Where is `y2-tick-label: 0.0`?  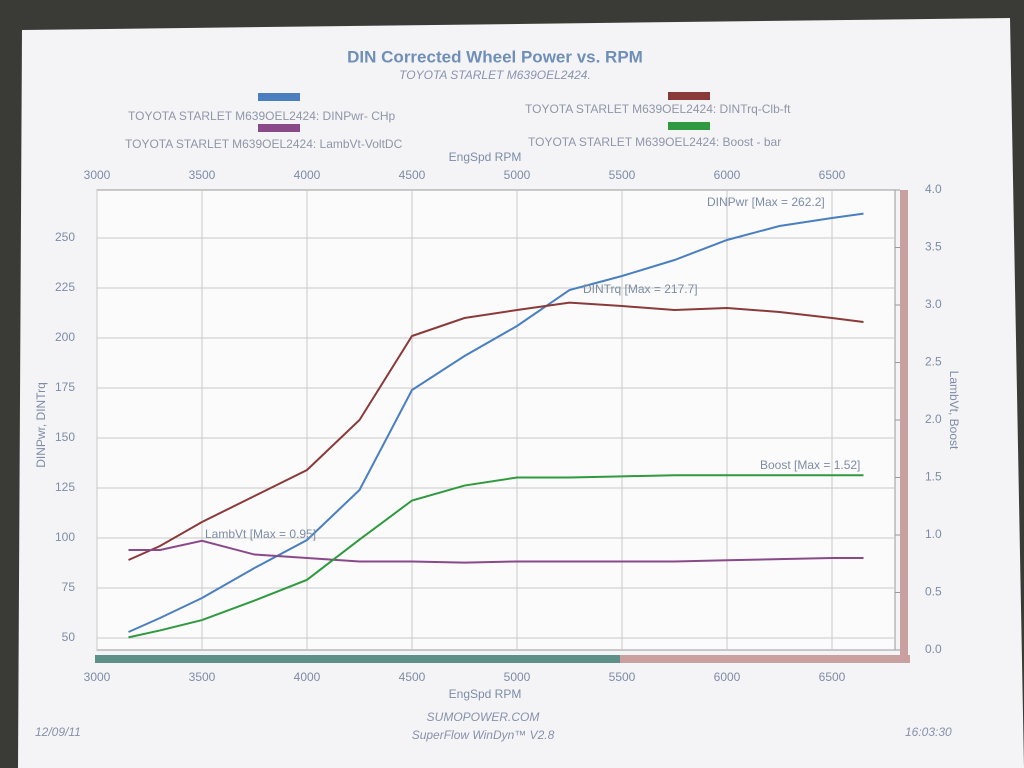 y2-tick-label: 0.0 is located at coordinates (933, 649).